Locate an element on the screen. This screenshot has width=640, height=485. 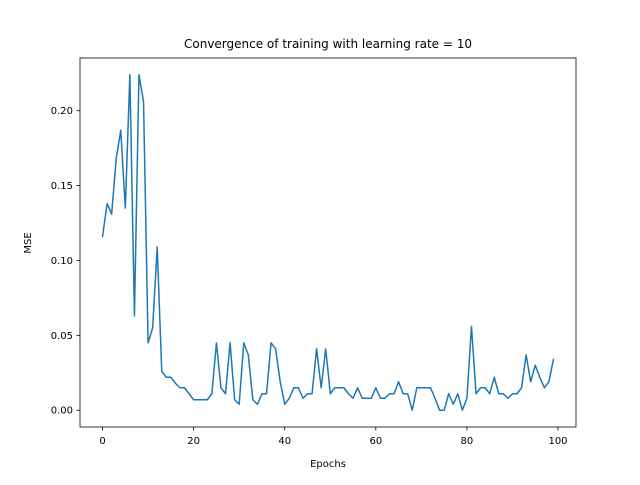
y-tick-label: 0.10 is located at coordinates (62, 261).